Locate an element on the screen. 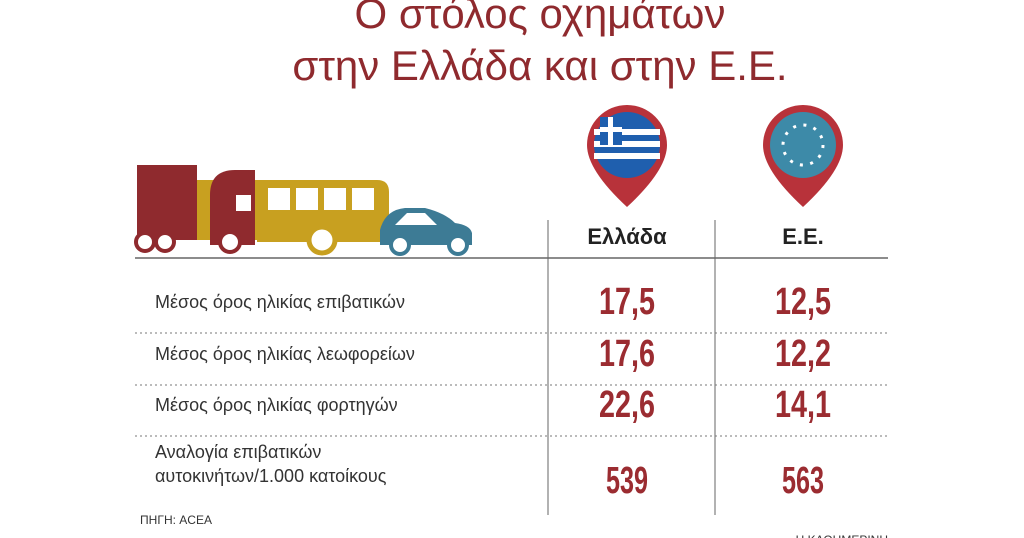  greece-pin is located at coordinates (627, 156).